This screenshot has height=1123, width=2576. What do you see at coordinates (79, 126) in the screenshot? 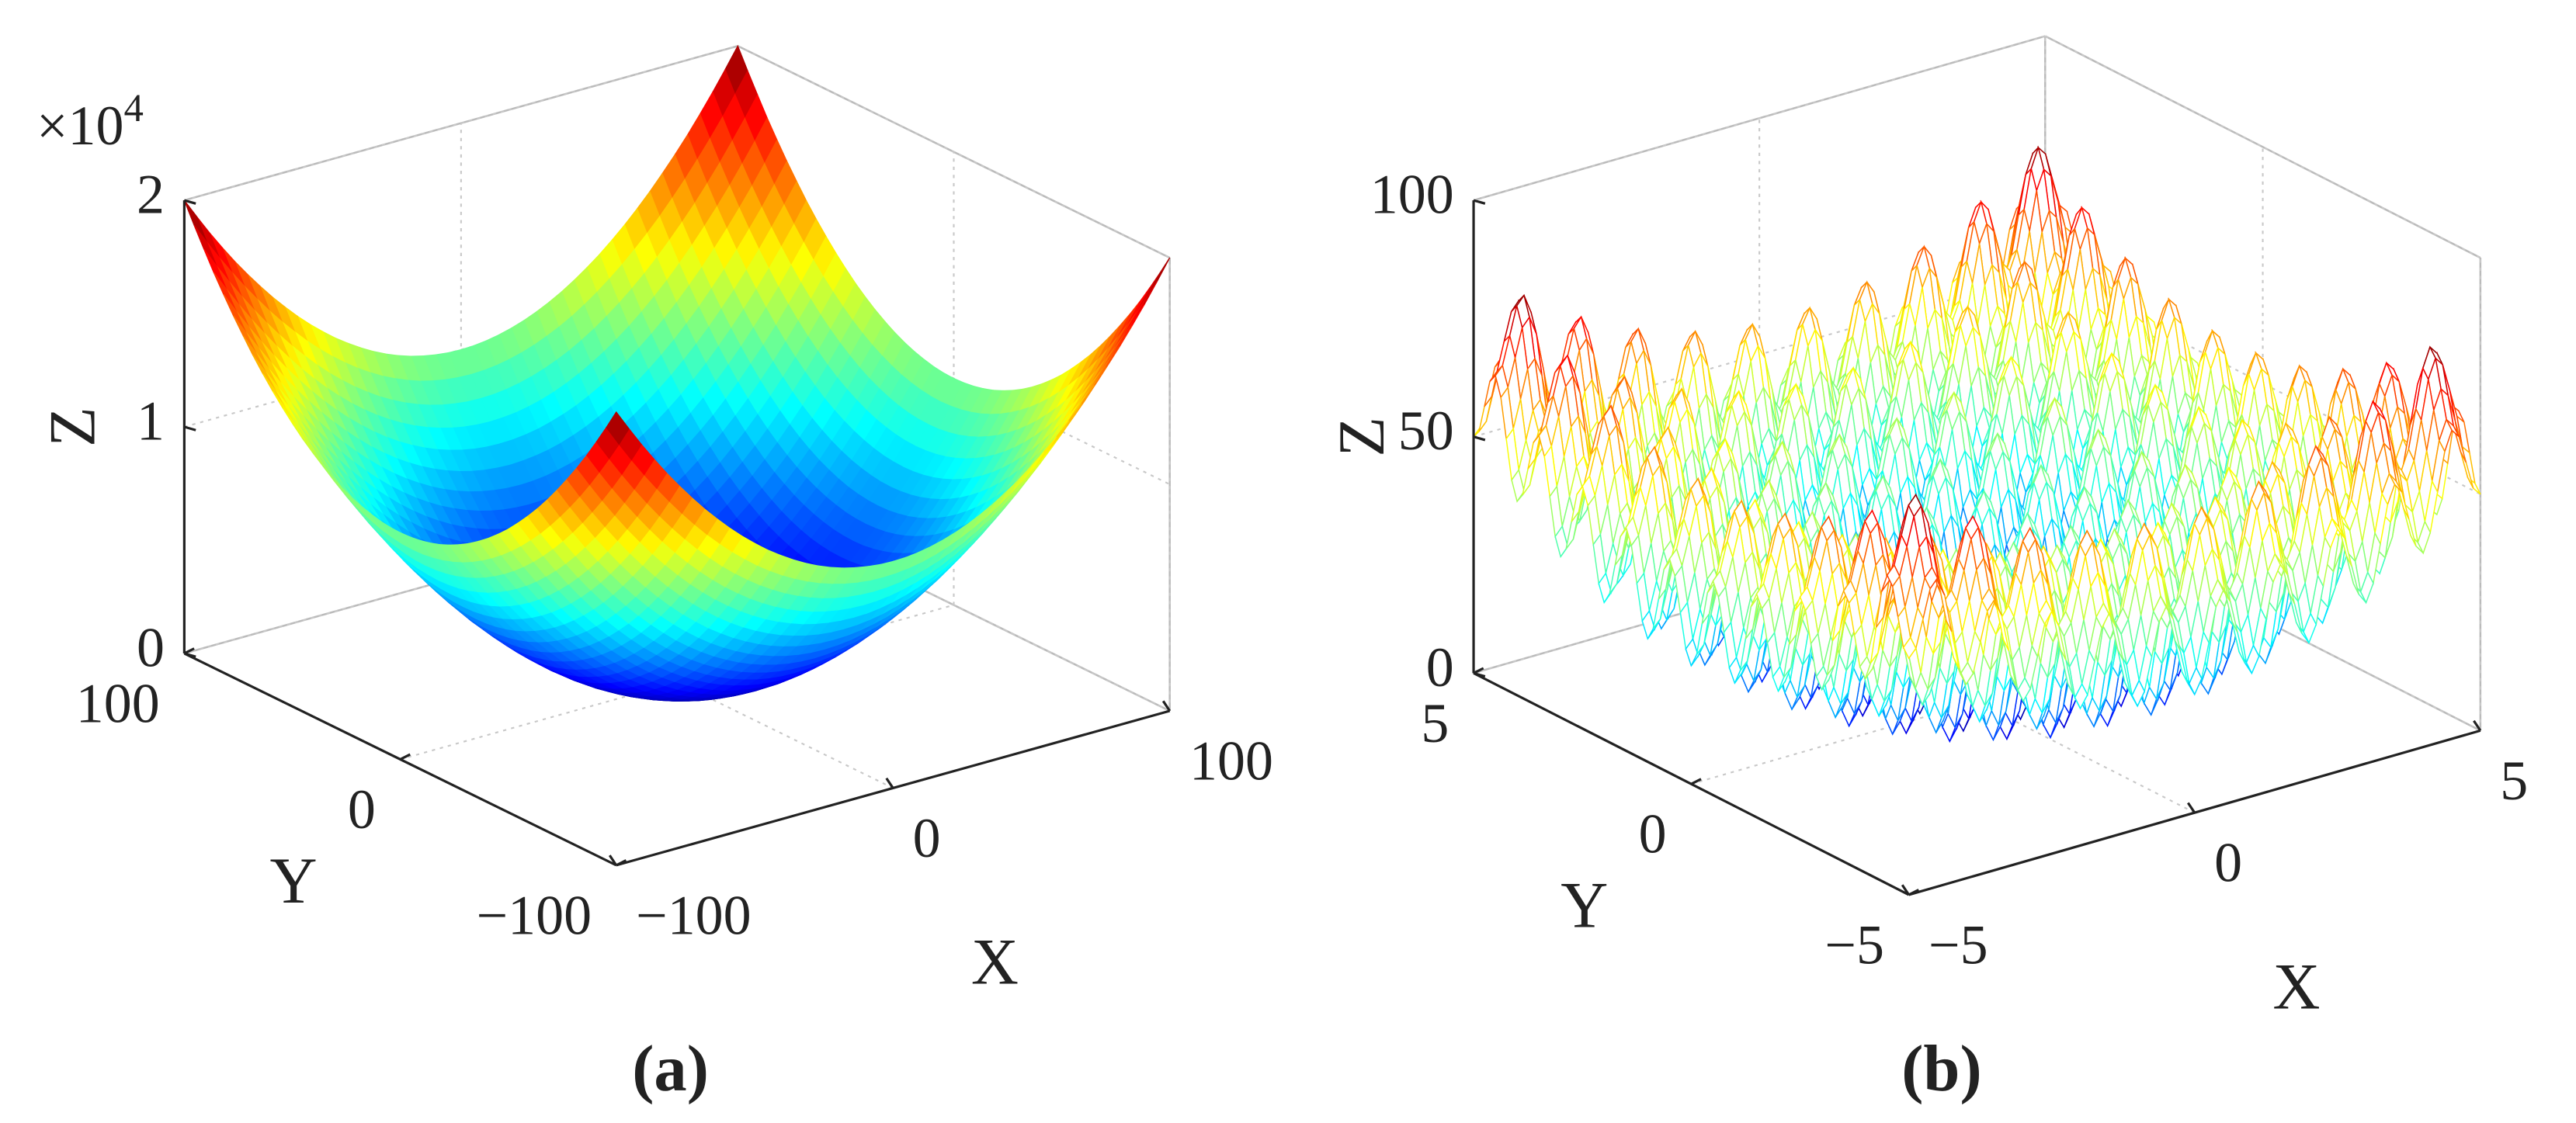
I see `z-multiplier-base: ×10` at bounding box center [79, 126].